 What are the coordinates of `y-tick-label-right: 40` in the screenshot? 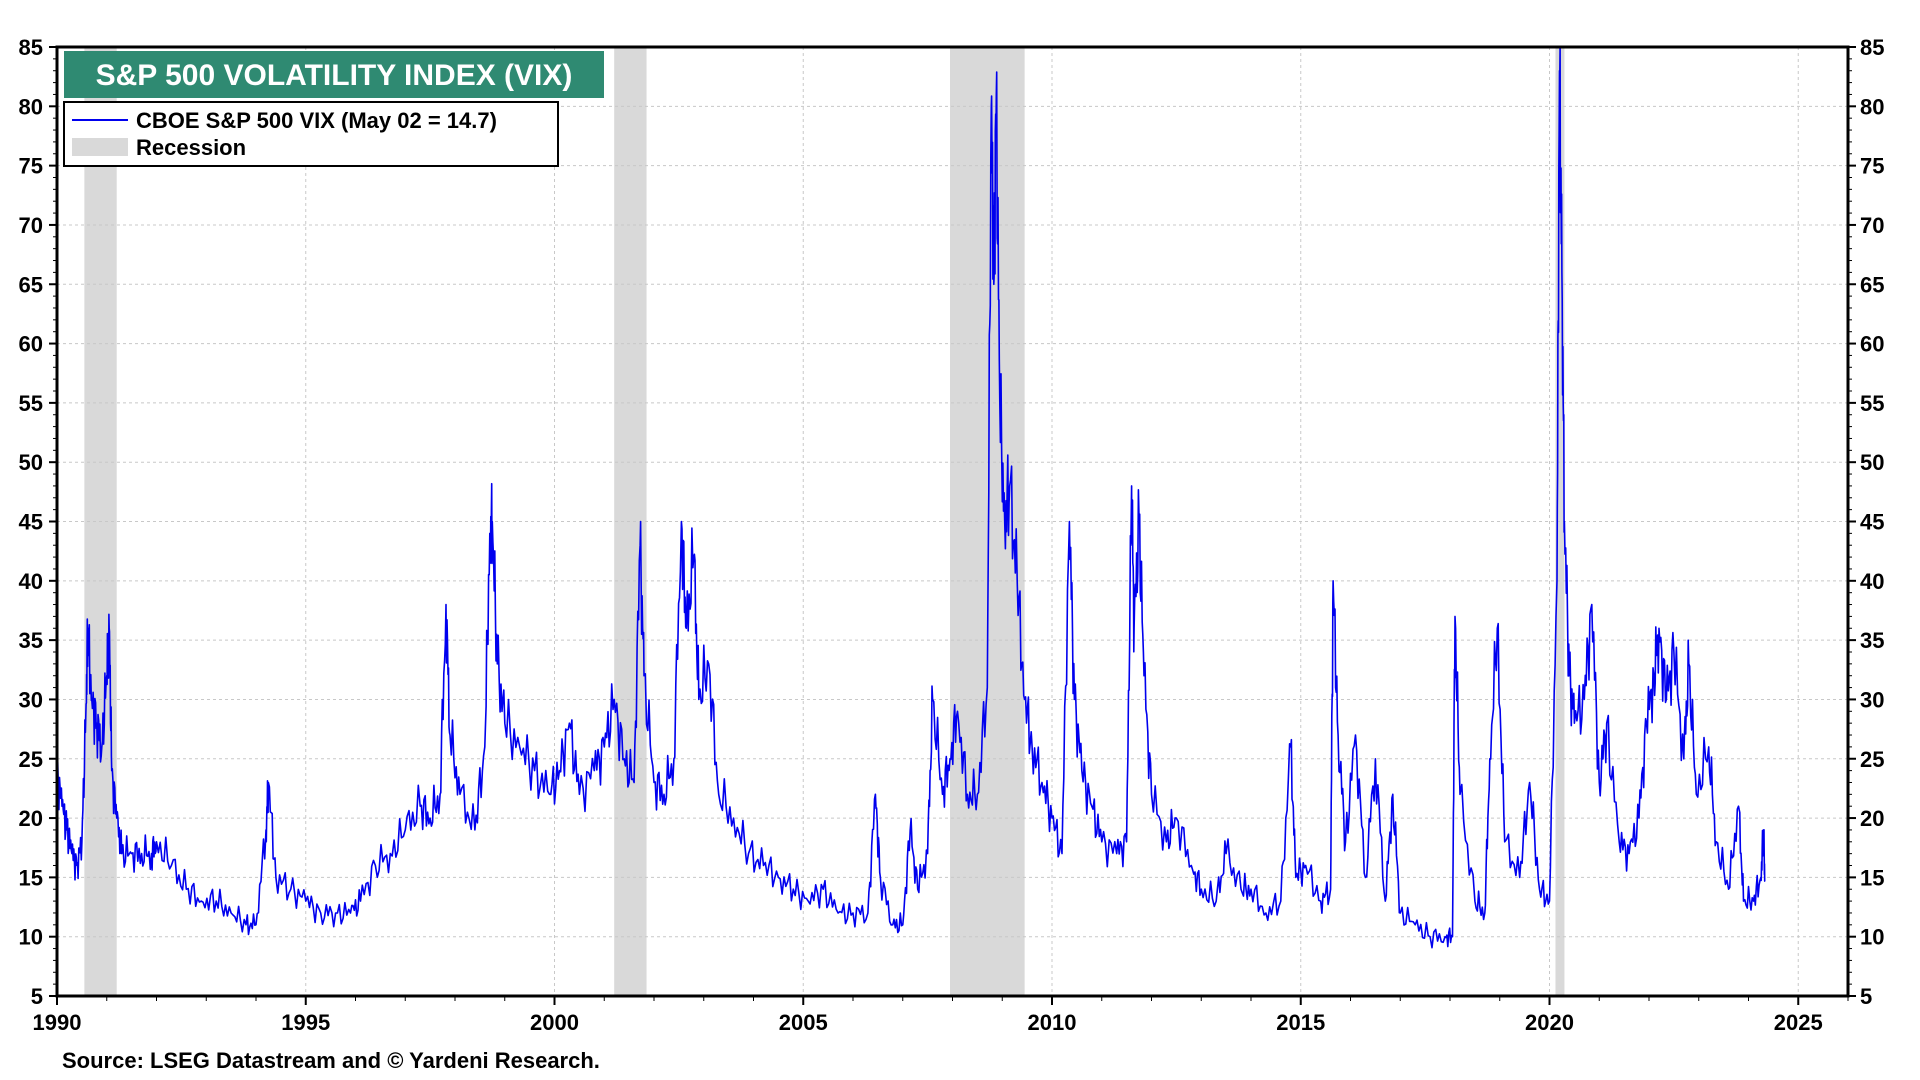 It's located at (1872, 581).